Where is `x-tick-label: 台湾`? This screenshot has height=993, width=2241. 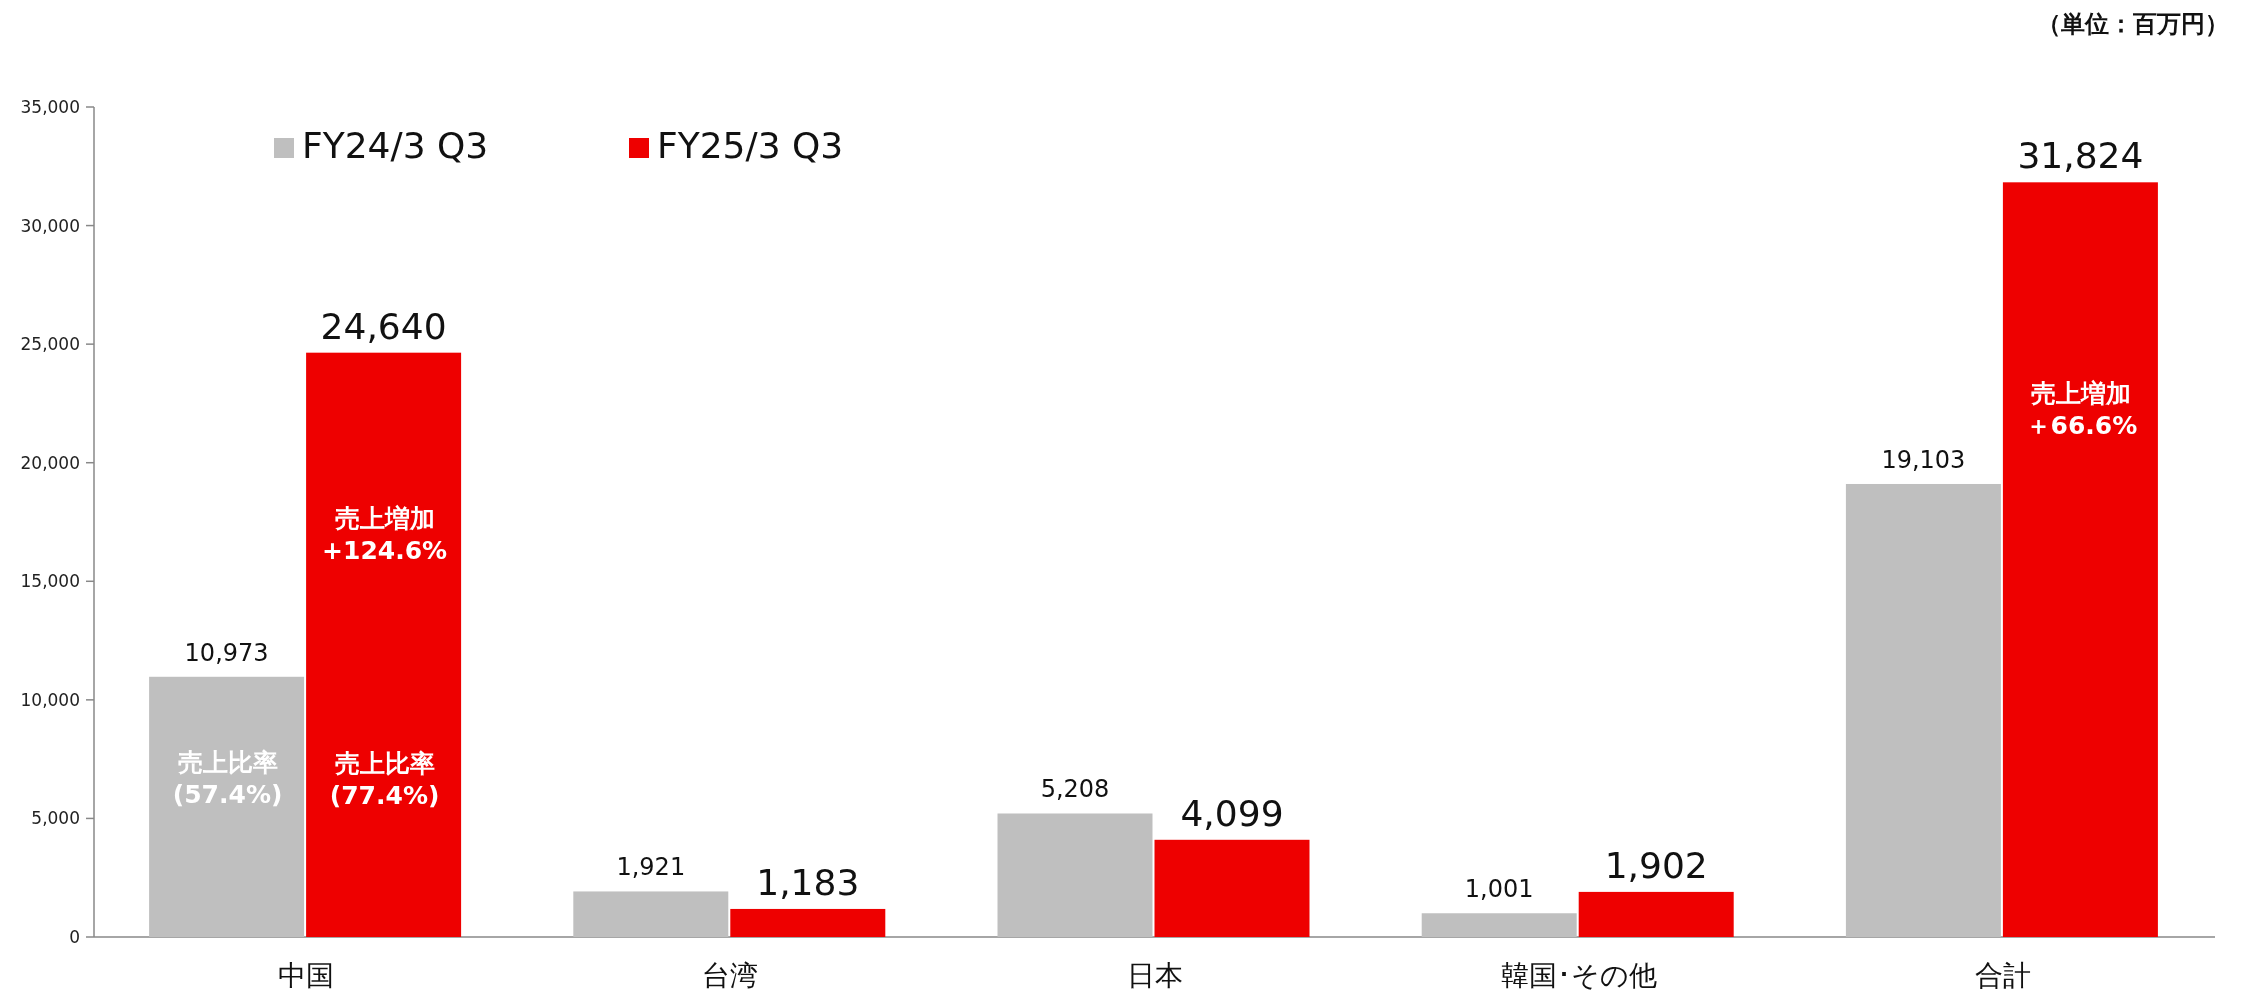 x-tick-label: 台湾 is located at coordinates (730, 975).